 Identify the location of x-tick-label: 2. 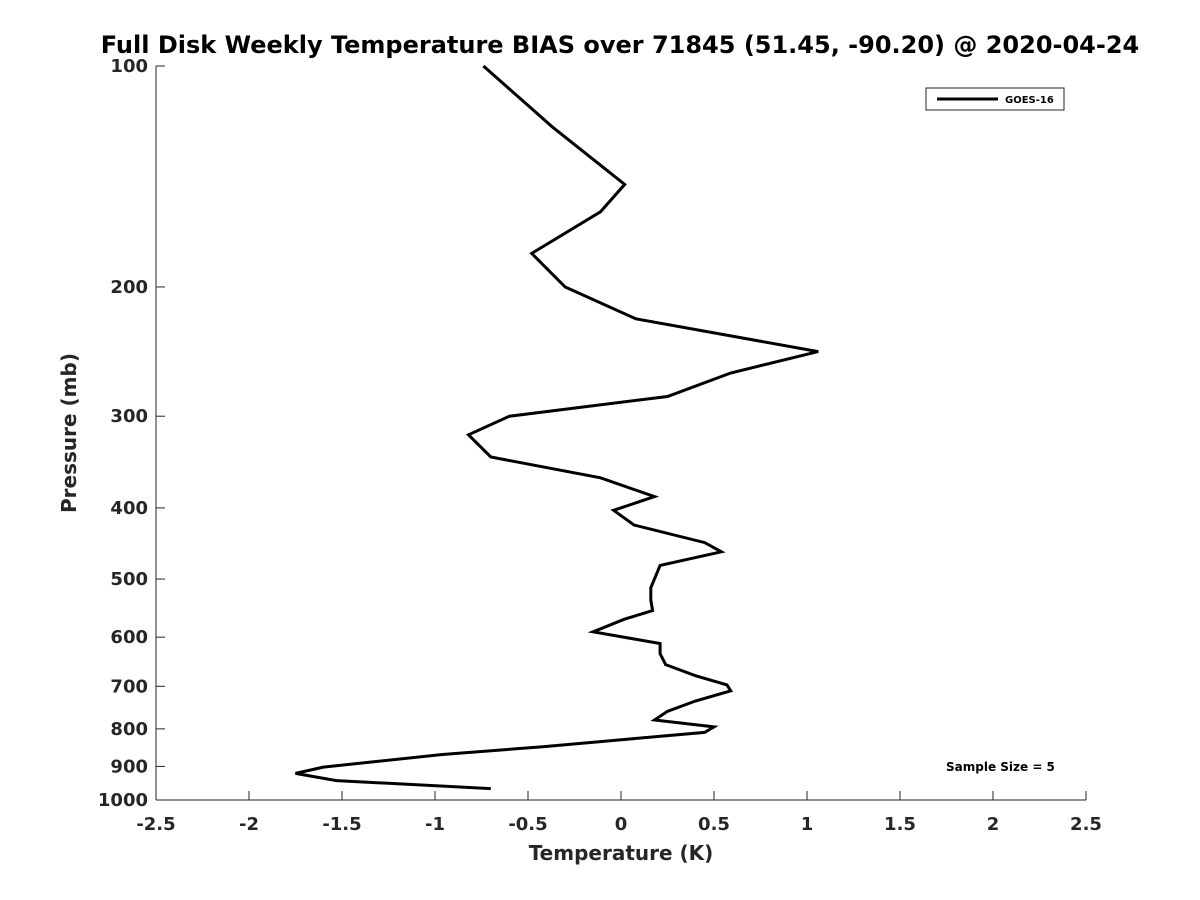
(993, 824).